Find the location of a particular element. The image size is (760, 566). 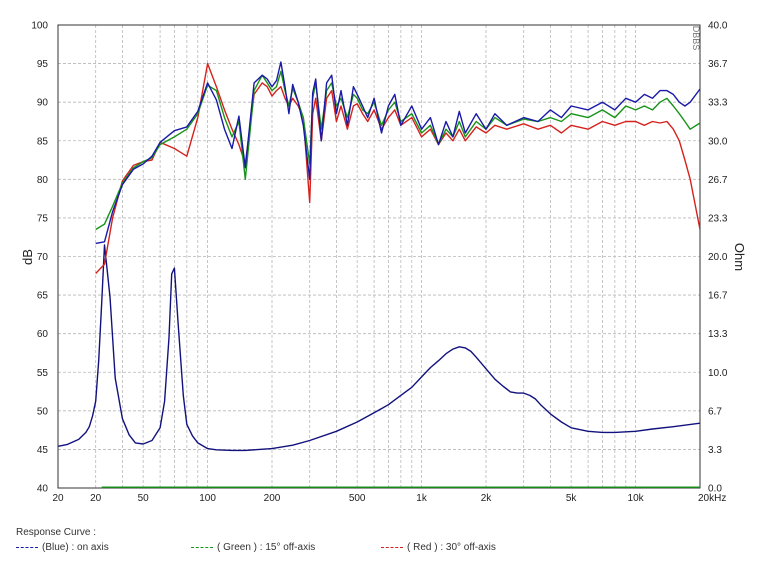

x-tick-label: 5k is located at coordinates (572, 498).